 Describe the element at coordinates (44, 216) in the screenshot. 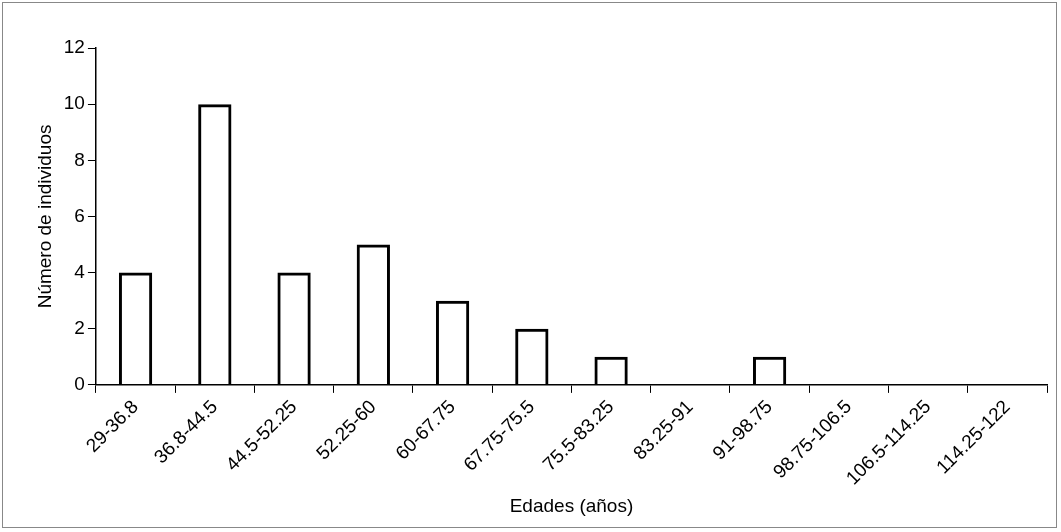

I see `y-axis-title: Número de individuos` at that location.